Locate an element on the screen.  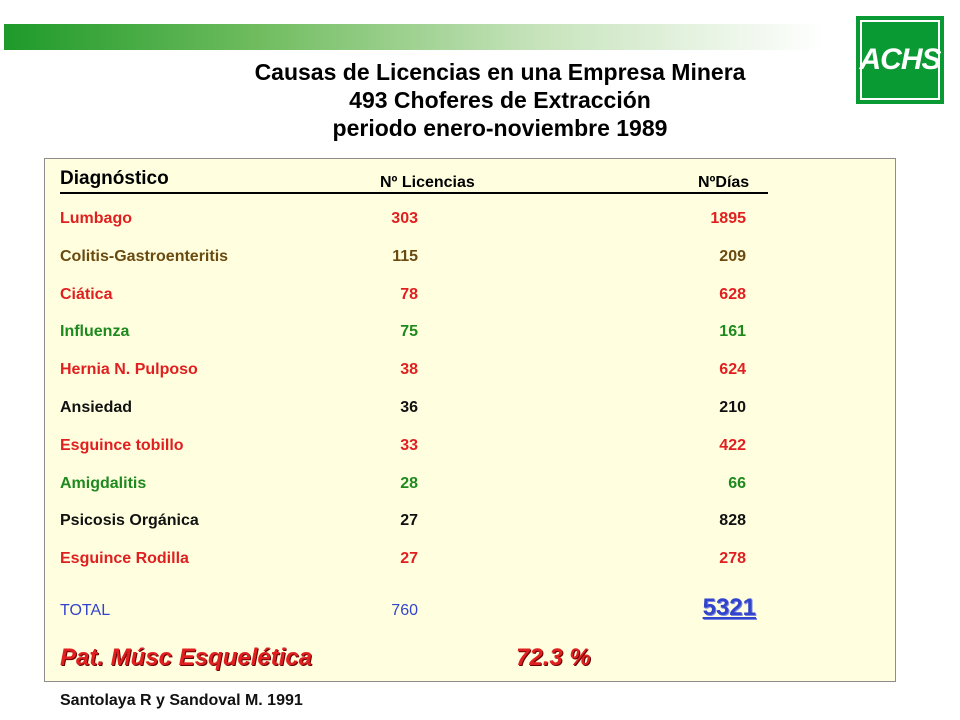
days-cell: 828 is located at coordinates (732, 521).